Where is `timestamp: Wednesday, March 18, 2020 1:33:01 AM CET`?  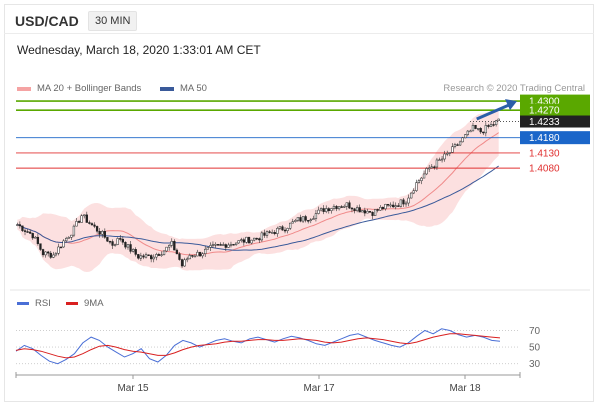 timestamp: Wednesday, March 18, 2020 1:33:01 AM CET is located at coordinates (139, 50).